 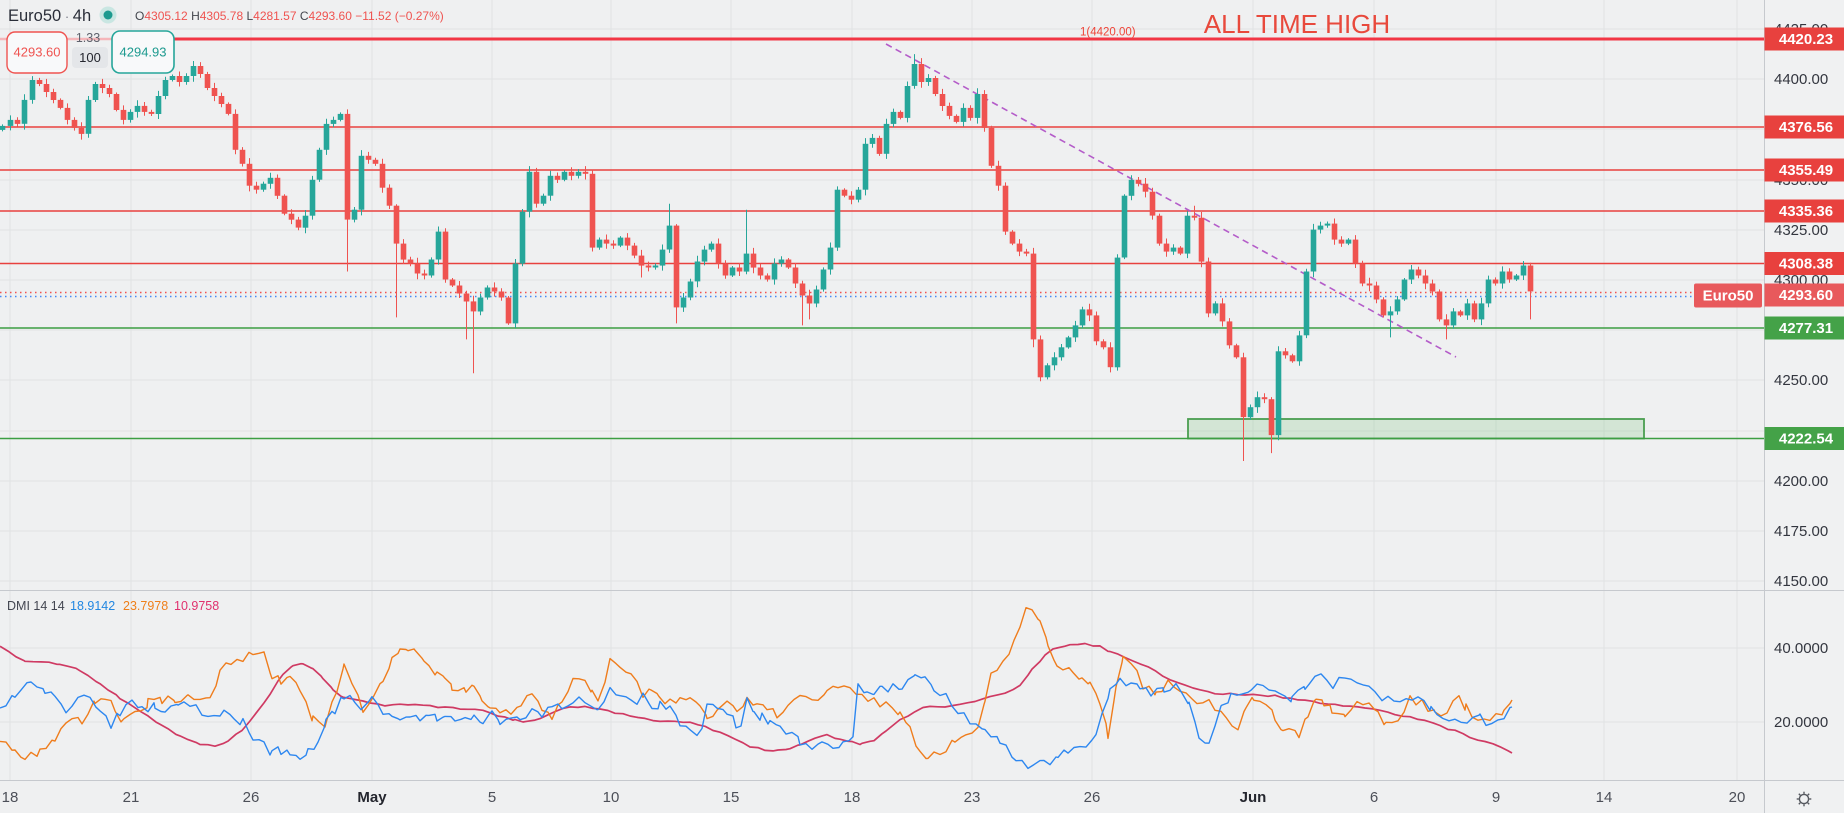 I want to click on svg-text: 4250.00, so click(x=1801, y=380).